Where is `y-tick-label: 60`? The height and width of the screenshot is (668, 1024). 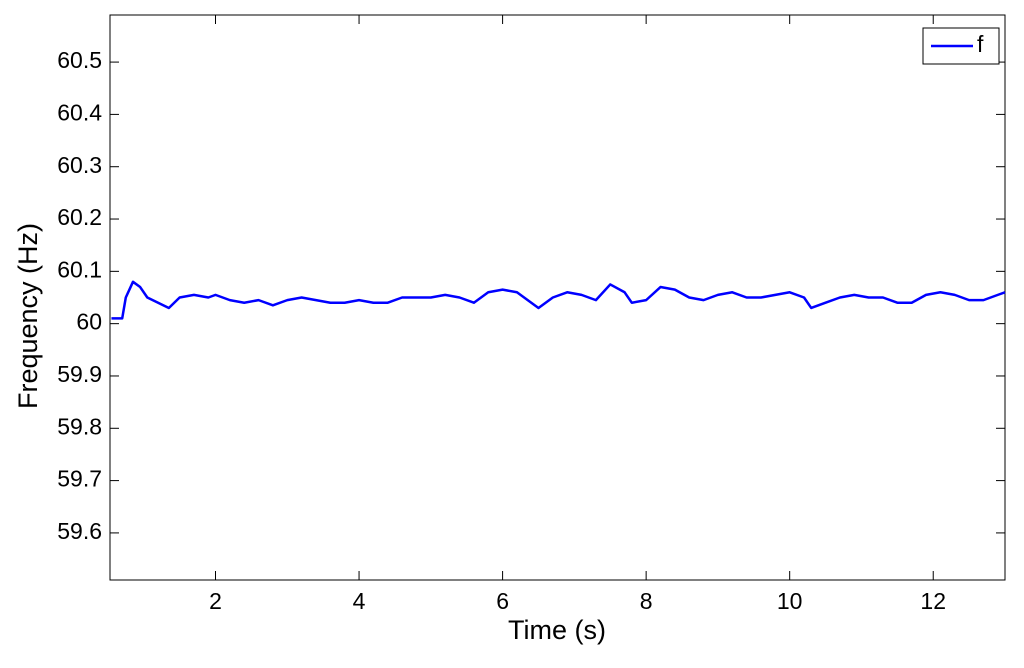 y-tick-label: 60 is located at coordinates (89, 322).